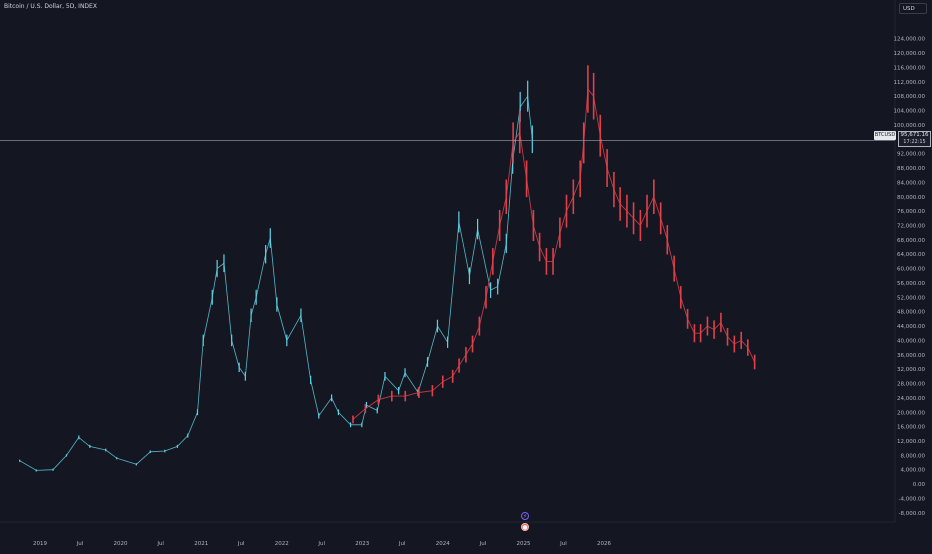 This screenshot has width=932, height=554. Describe the element at coordinates (911, 413) in the screenshot. I see `y-tick-label: 20,000.00` at that location.